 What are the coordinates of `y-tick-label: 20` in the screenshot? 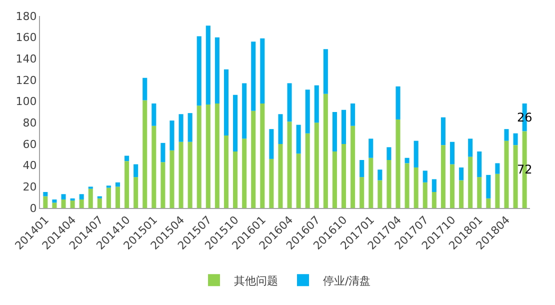 It's located at (29, 187).